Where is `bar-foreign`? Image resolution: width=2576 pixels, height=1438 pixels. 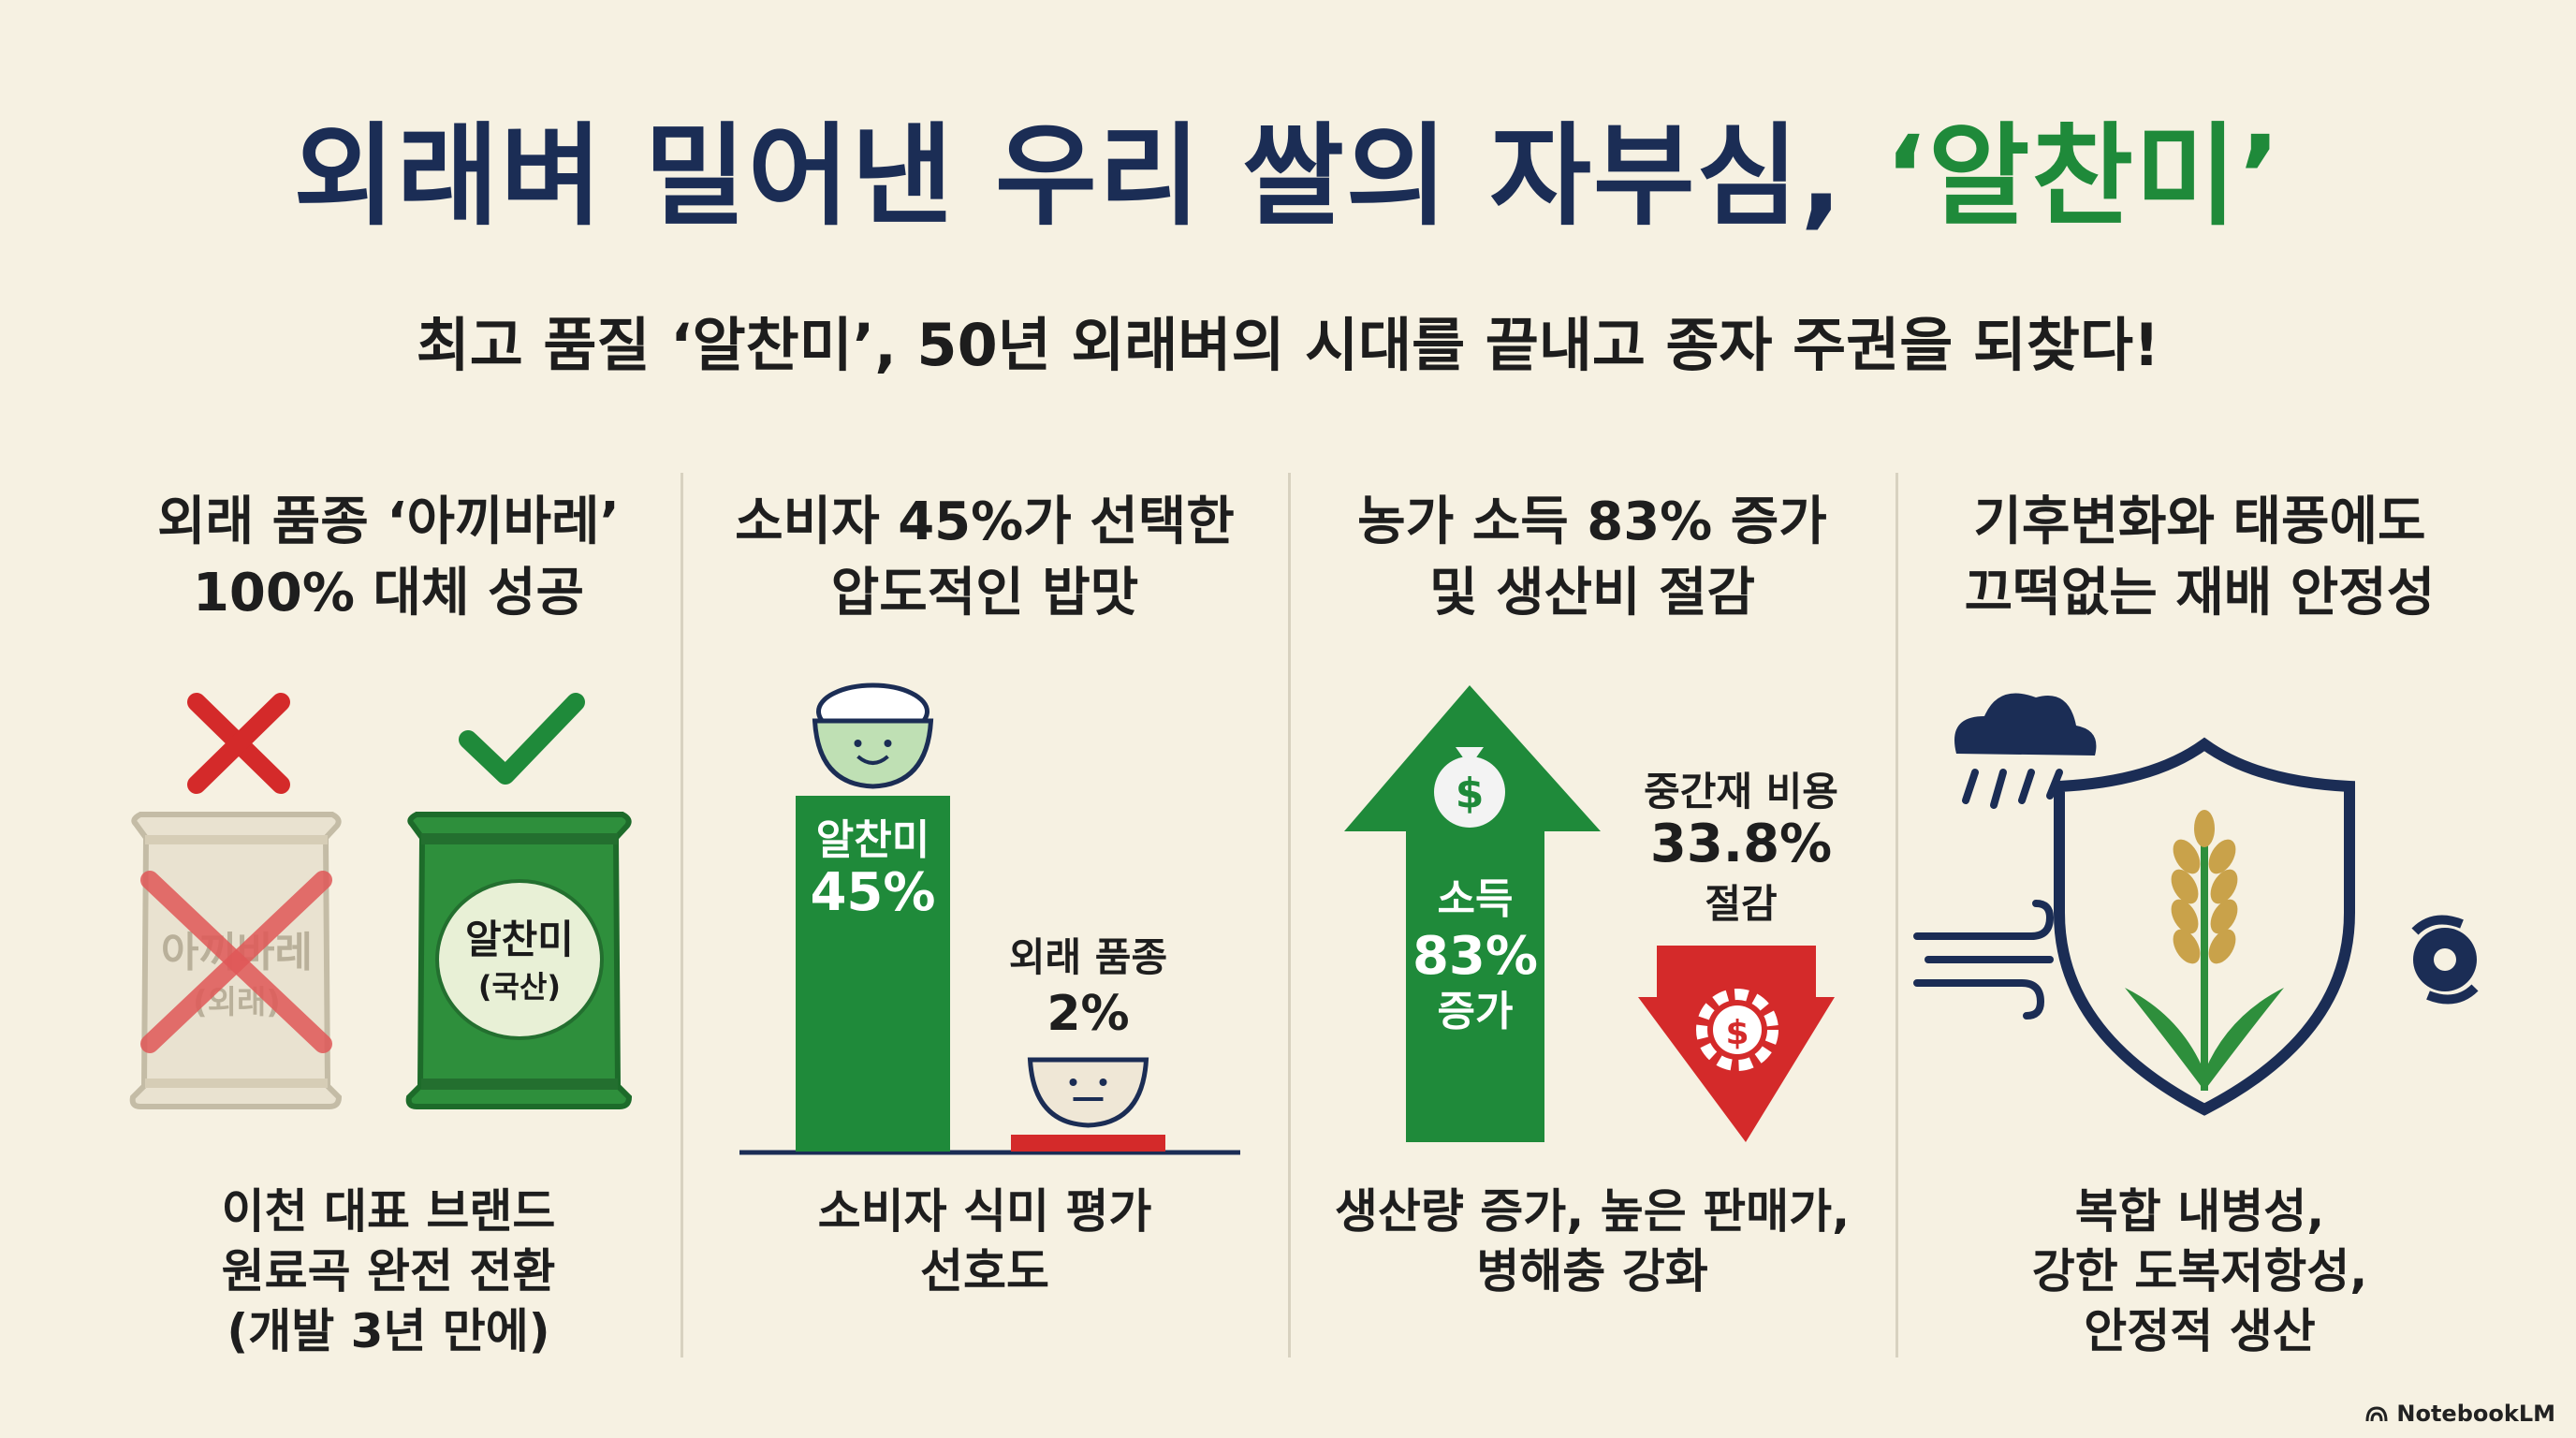 bar-foreign is located at coordinates (1088, 1143).